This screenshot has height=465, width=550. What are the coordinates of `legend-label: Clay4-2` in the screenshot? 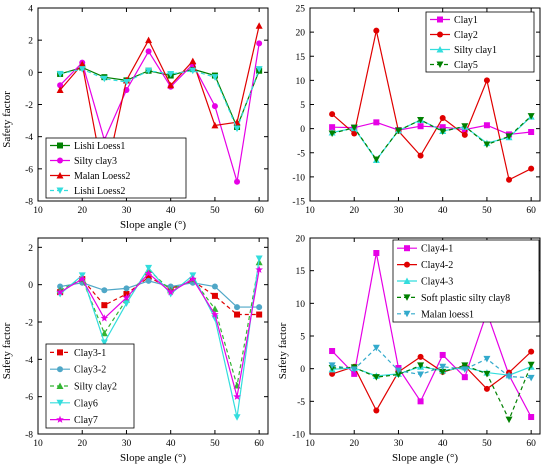 It's located at (437, 265).